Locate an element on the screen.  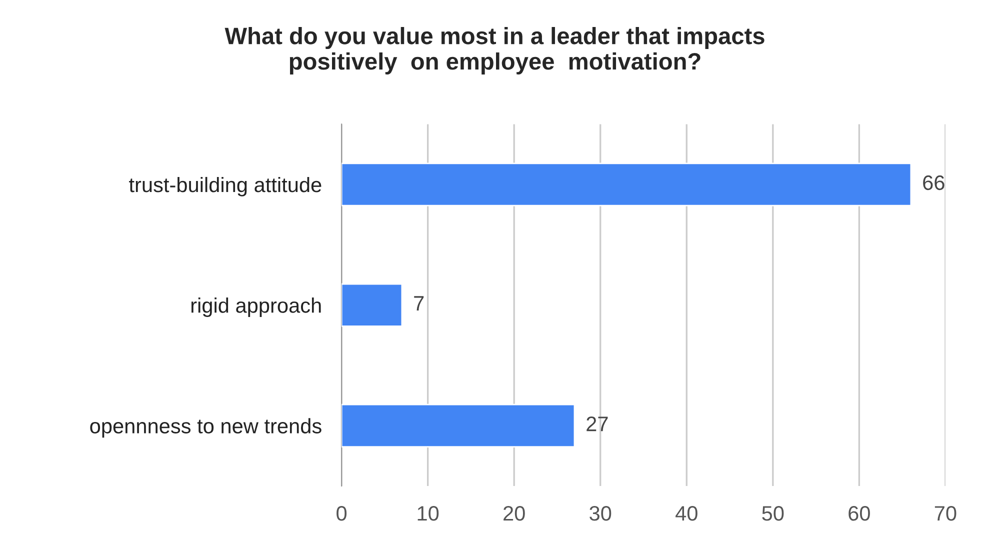
data-label: 66 is located at coordinates (933, 182).